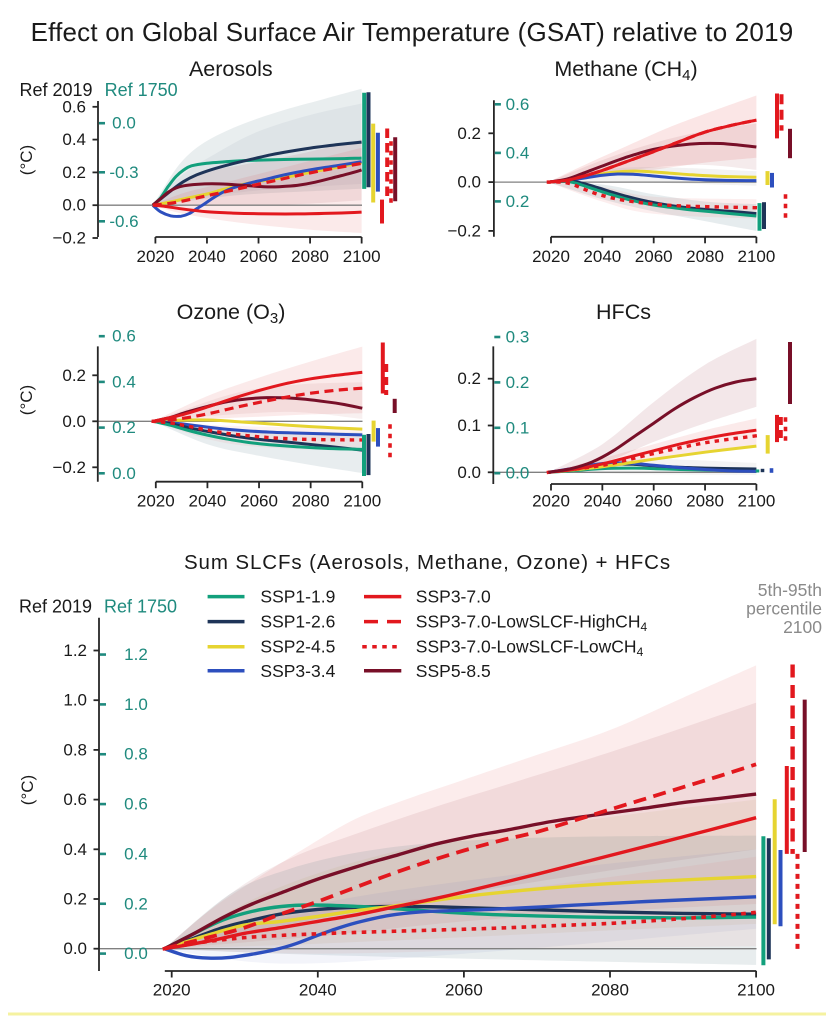  I want to click on svg-text: SSP3-7.0, so click(453, 597).